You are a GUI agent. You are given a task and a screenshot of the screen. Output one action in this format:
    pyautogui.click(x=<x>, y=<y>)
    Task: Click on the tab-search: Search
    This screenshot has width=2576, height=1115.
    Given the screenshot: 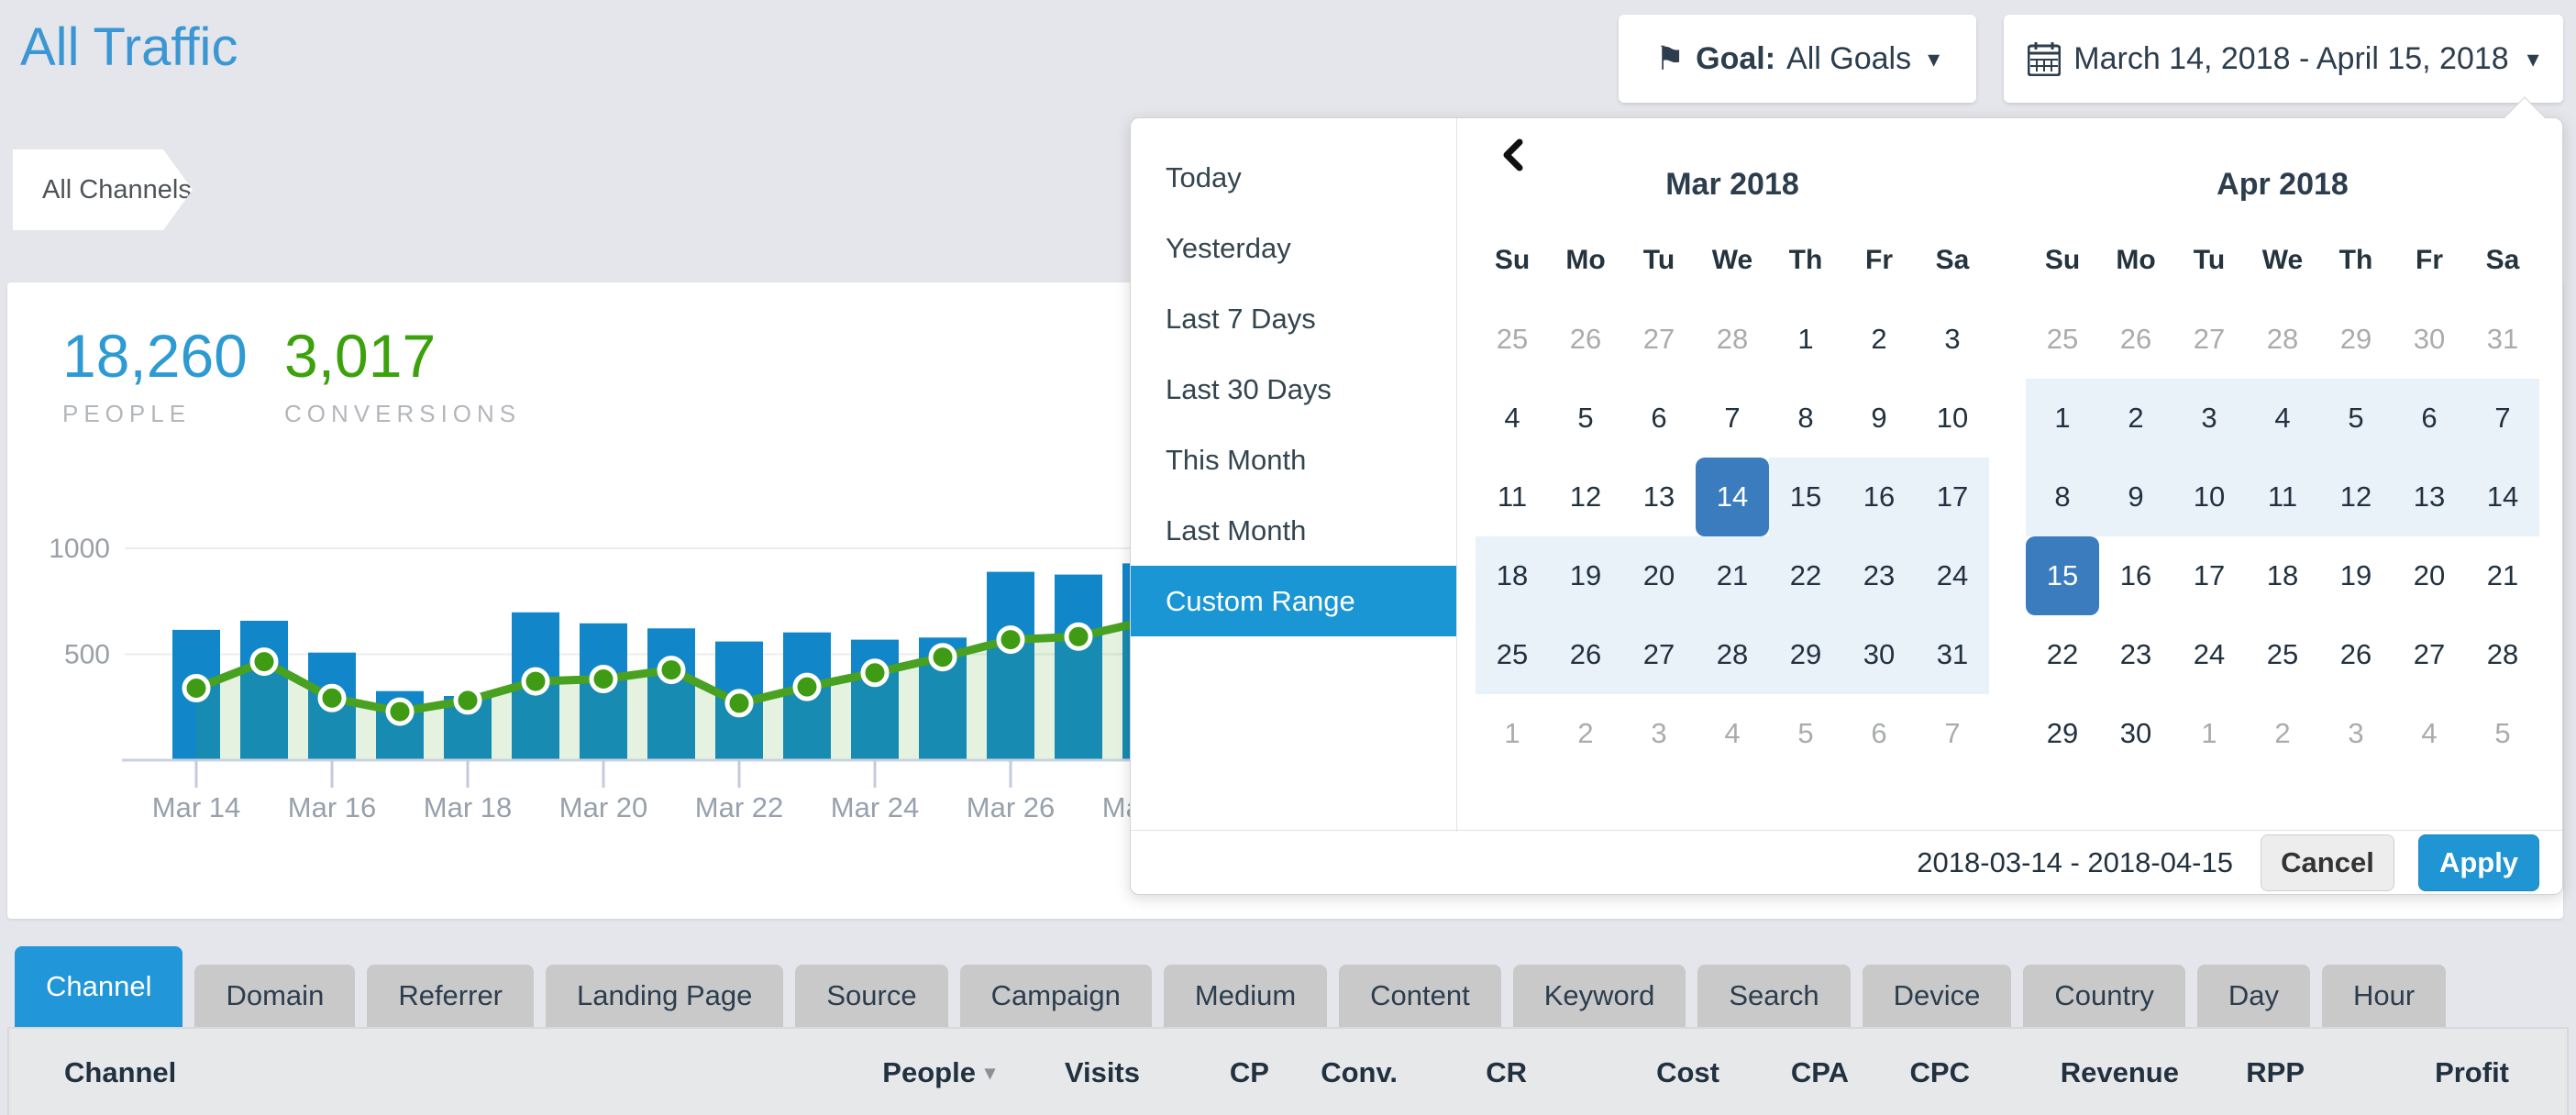 What is the action you would take?
    pyautogui.click(x=1774, y=996)
    